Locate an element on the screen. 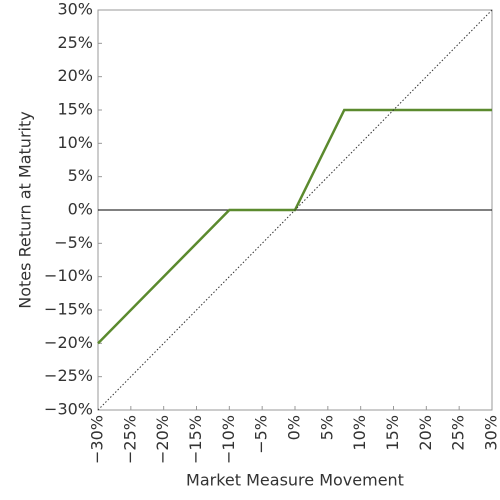  x-tick-label: −30% is located at coordinates (97, 439).